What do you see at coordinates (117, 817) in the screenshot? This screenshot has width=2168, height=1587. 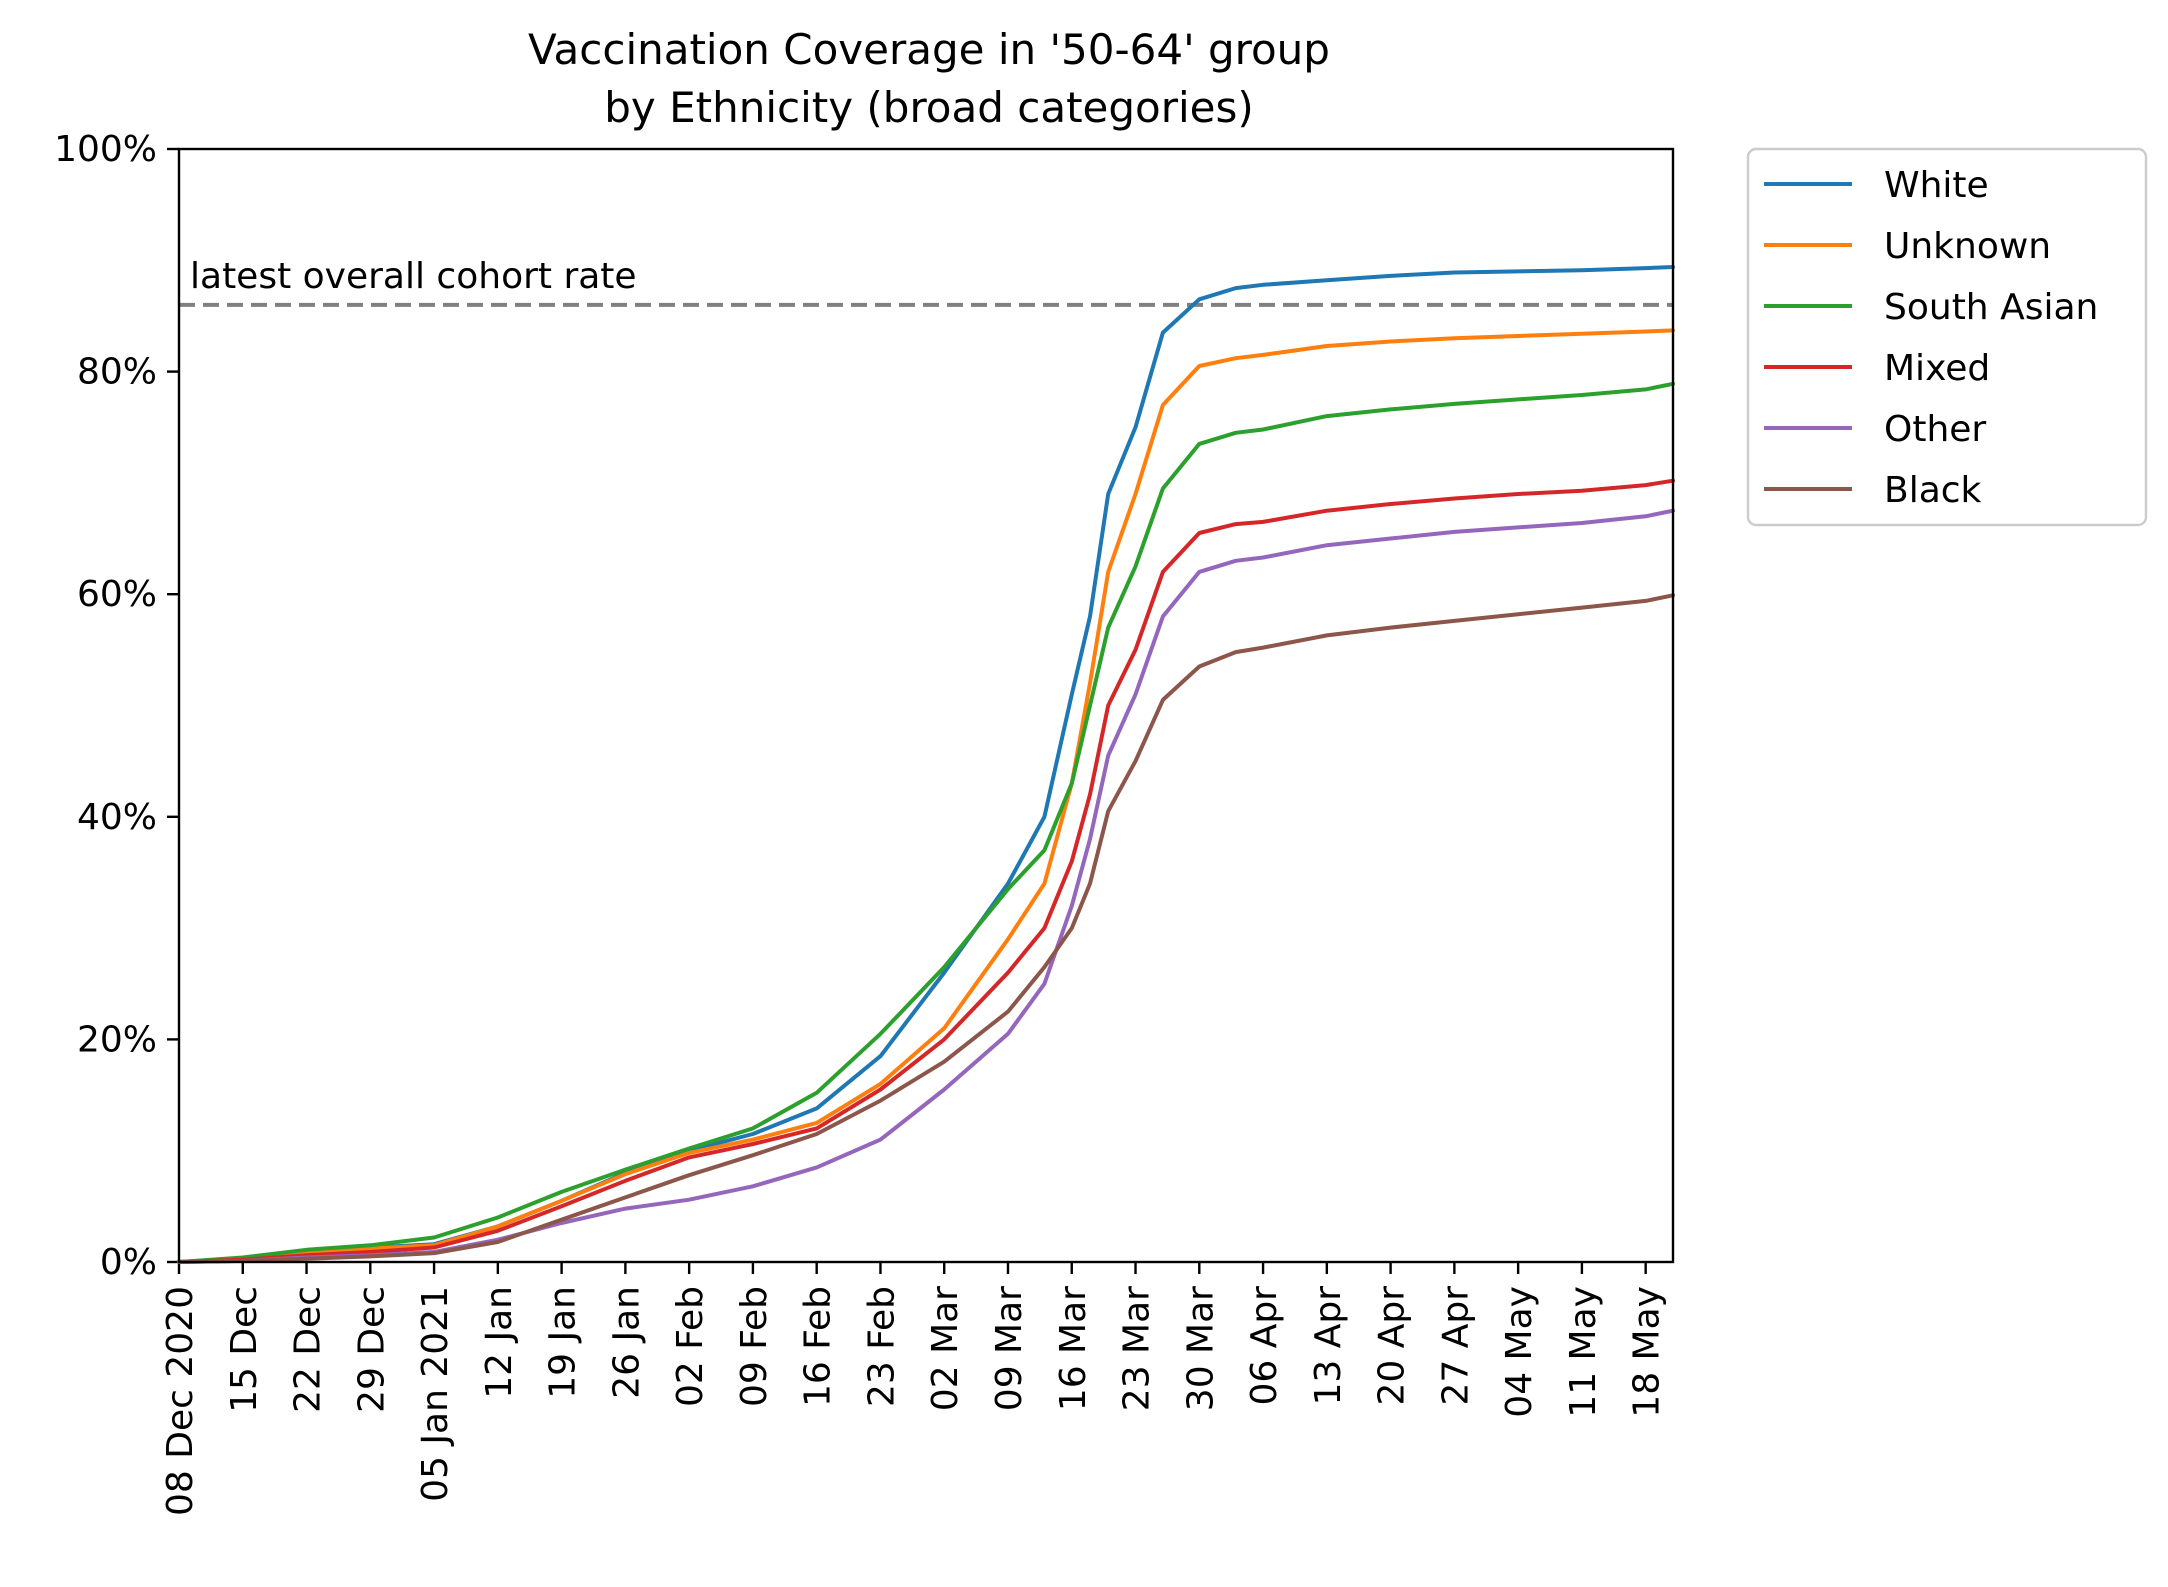 I see `y-tick-label: 40%` at bounding box center [117, 817].